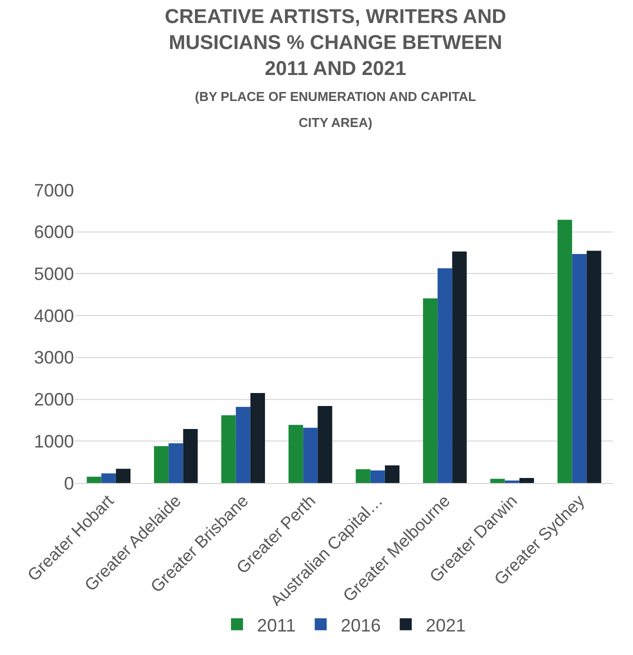 The image size is (633, 655). I want to click on chart-title: CREATIVE ARTISTS, WRITERS AND MUSICIANS % CHANGE BETWEEN 2011 AND 2021, so click(335, 43).